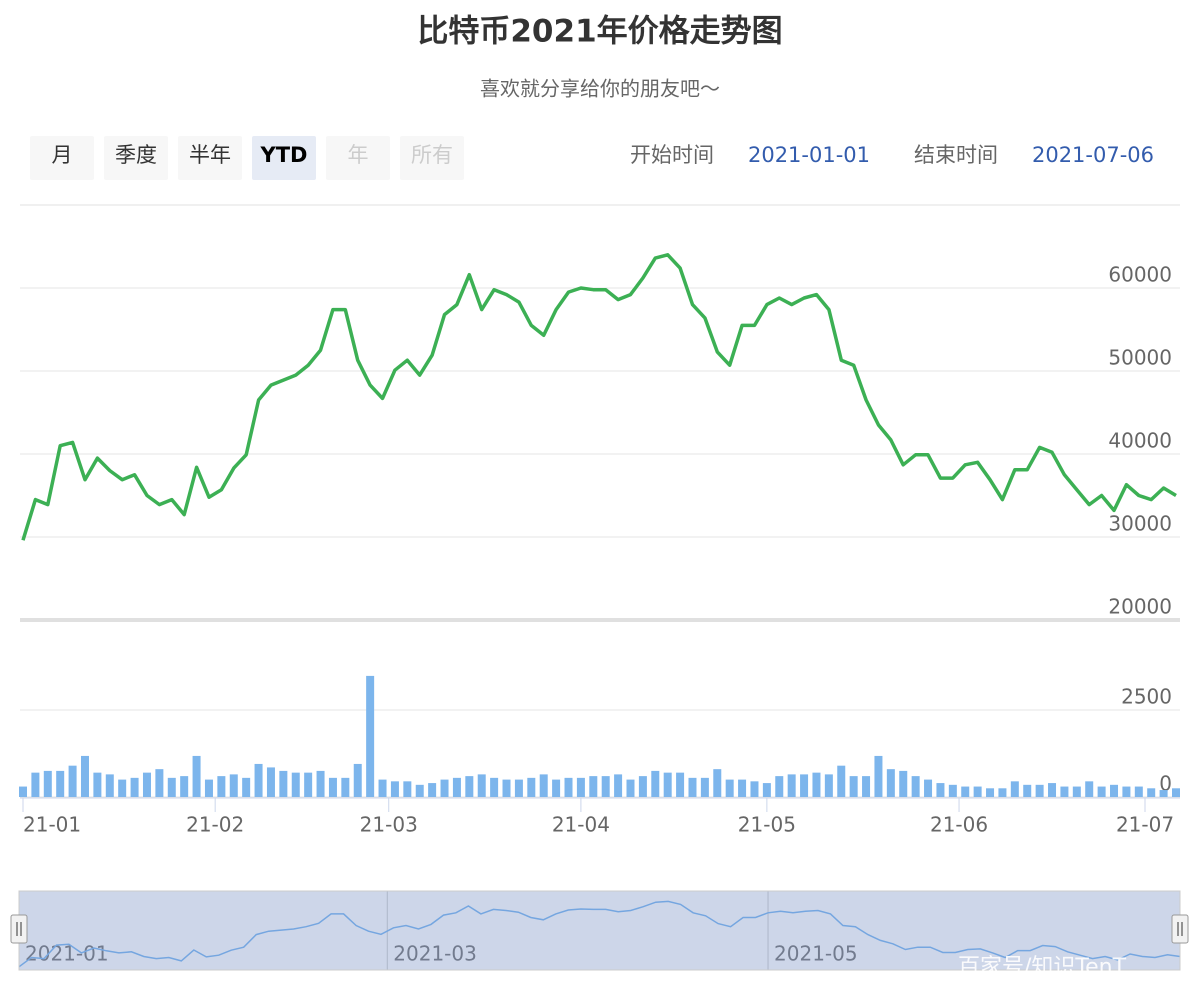 The width and height of the screenshot is (1200, 1000). Describe the element at coordinates (389, 825) in the screenshot. I see `x-tick-label: 21-03` at that location.